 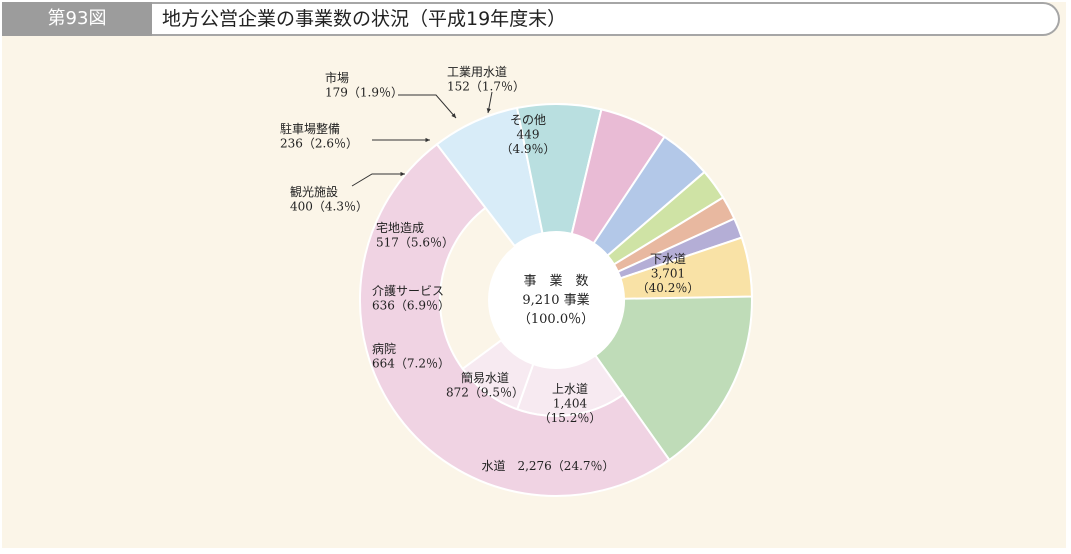 I want to click on leader-観光施設-arrowhead, so click(x=402, y=174).